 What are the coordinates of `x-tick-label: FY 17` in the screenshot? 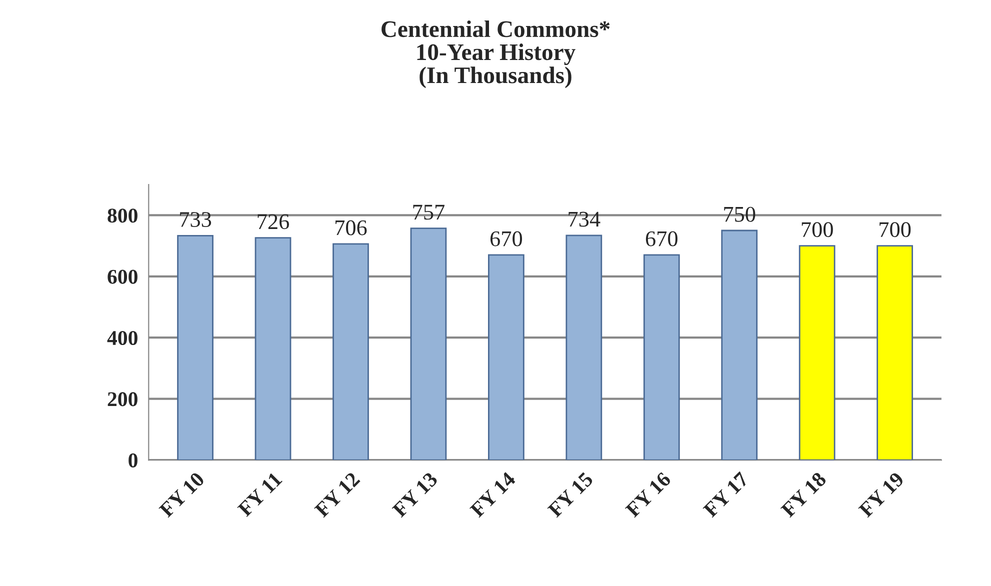 It's located at (726, 494).